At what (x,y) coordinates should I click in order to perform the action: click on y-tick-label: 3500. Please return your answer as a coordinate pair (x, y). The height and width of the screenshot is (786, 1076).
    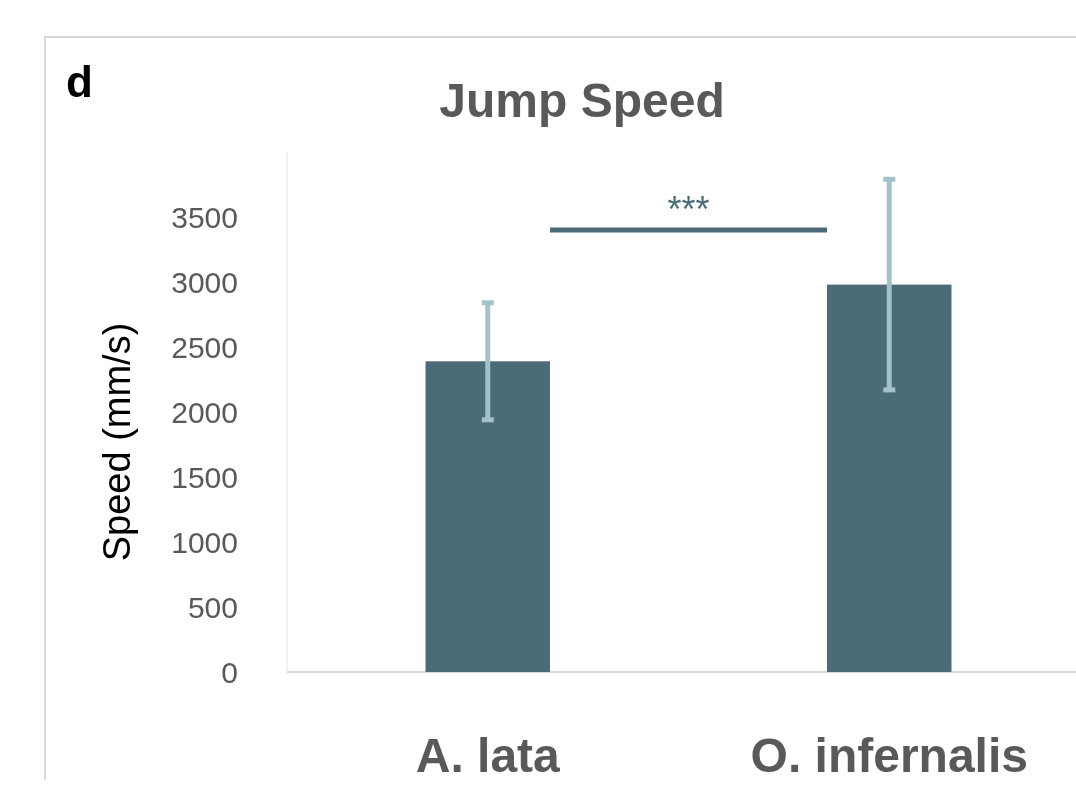
    Looking at the image, I should click on (204, 217).